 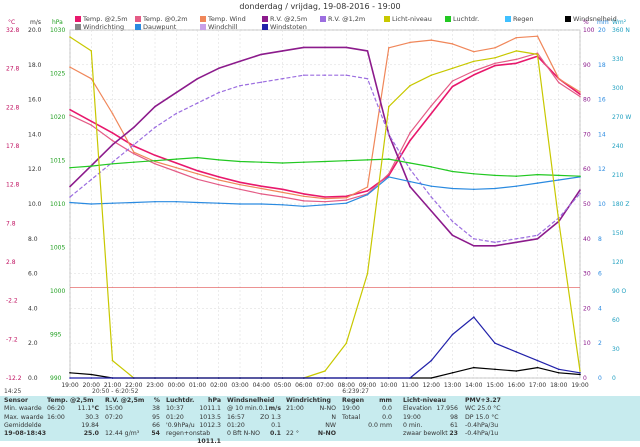 What do you see at coordinates (452, 385) in the screenshot?
I see `x-tick-label: 13:00` at bounding box center [452, 385].